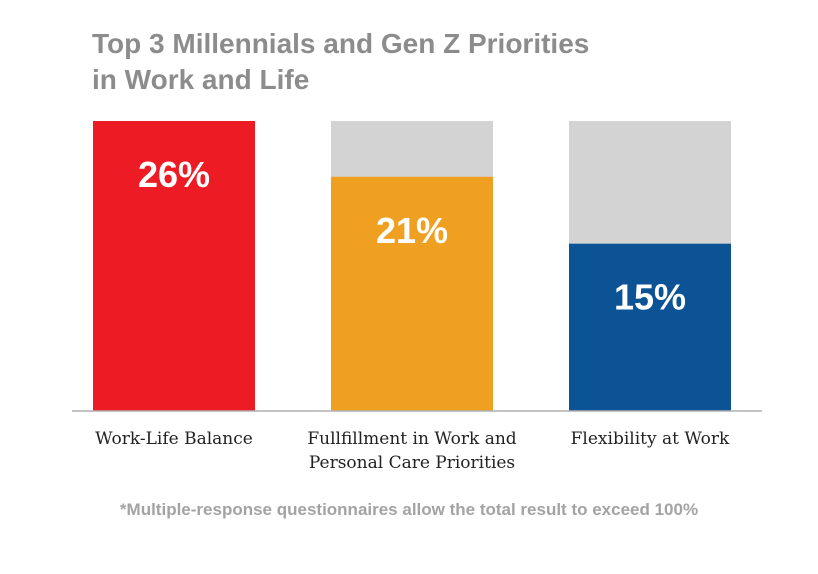  What do you see at coordinates (341, 43) in the screenshot?
I see `chart-title-line-1: Top 3 Millennials and Gen Z Priorities` at bounding box center [341, 43].